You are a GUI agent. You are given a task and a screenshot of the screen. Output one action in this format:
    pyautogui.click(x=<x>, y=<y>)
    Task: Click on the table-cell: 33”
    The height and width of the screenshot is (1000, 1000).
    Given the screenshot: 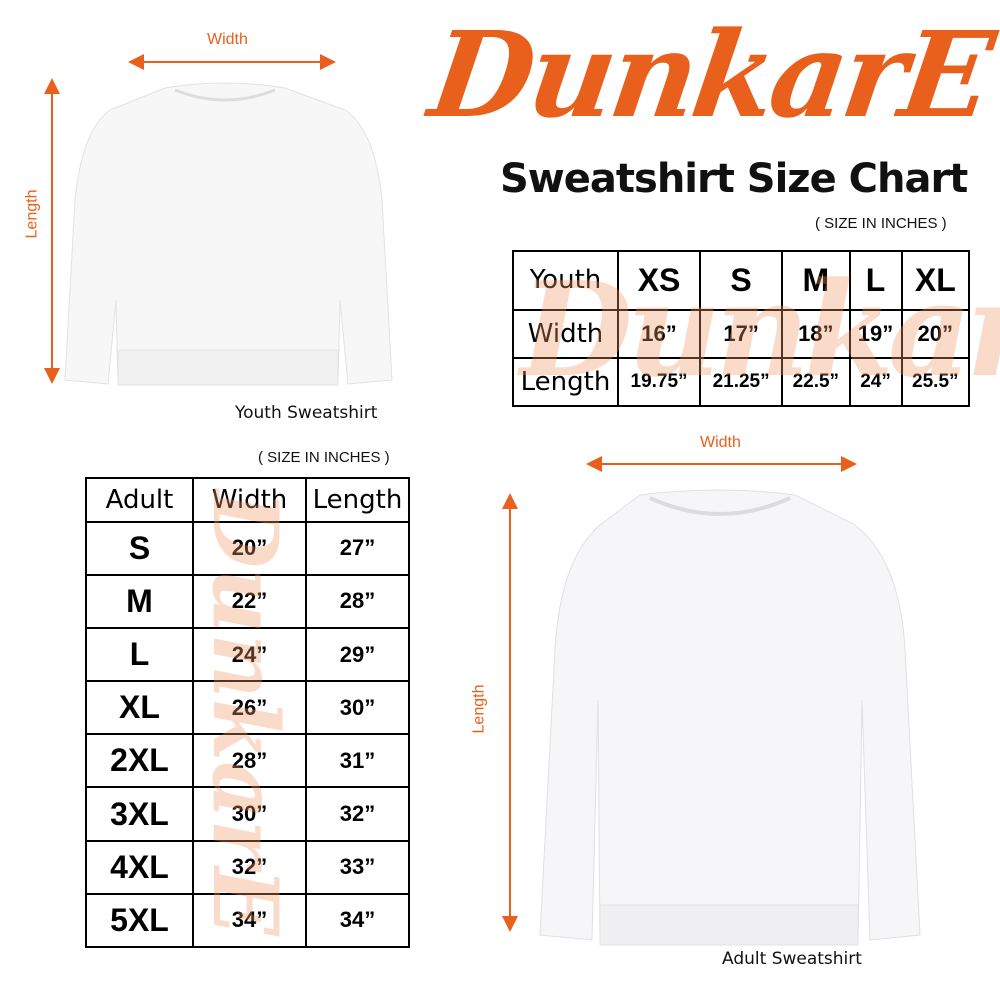 What is the action you would take?
    pyautogui.click(x=357, y=867)
    